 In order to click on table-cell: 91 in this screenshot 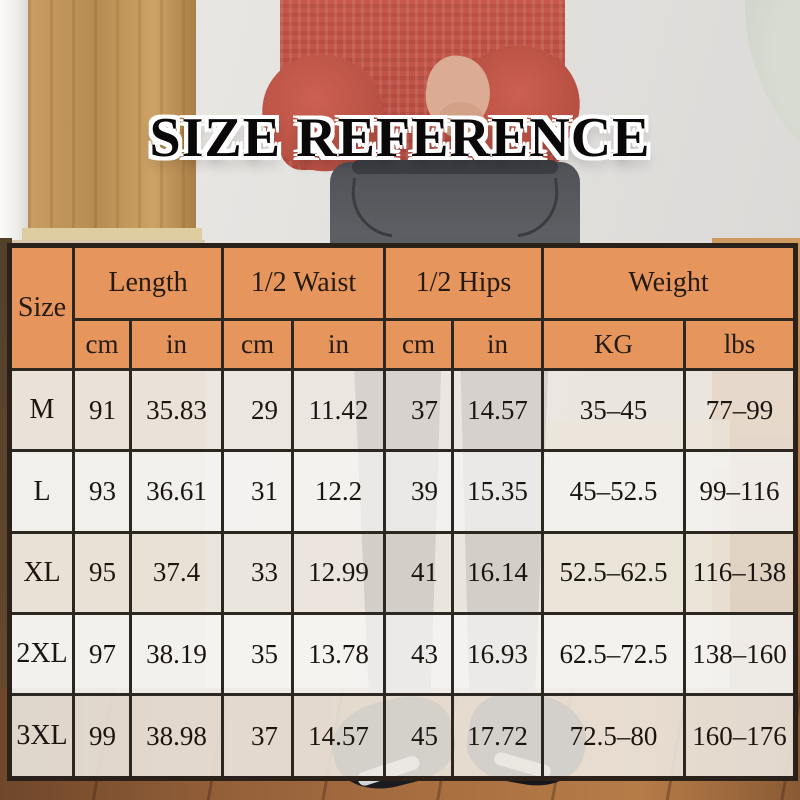, I will do `click(102, 410)`.